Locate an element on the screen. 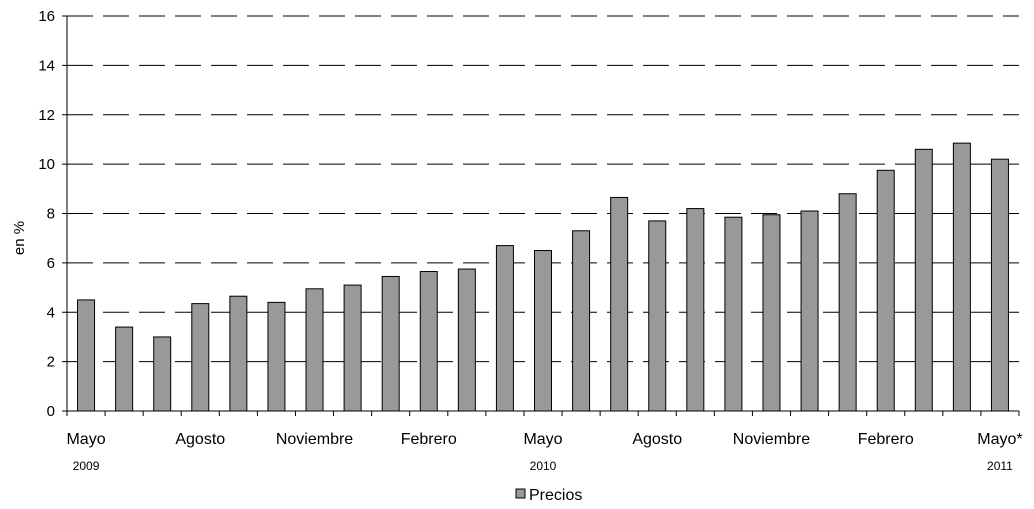  y-tick-label: 4 is located at coordinates (51, 312).